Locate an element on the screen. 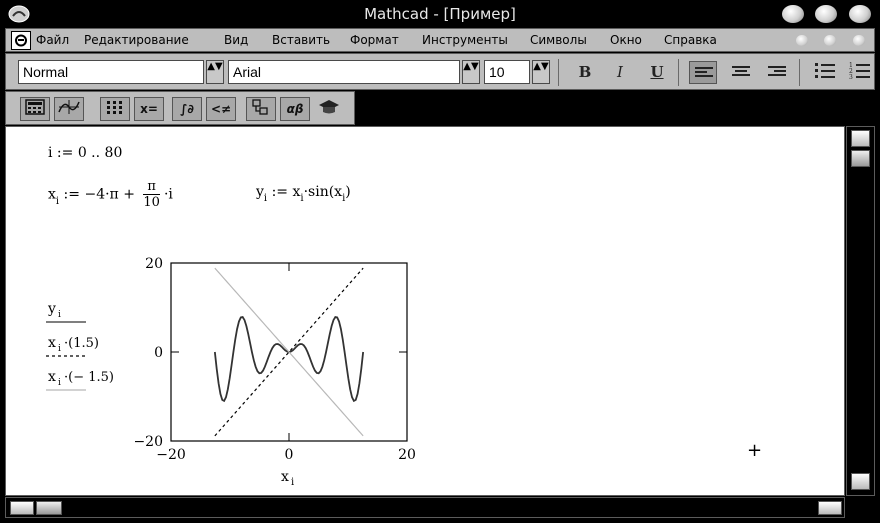  scrollbar-corner is located at coordinates (860, 507).